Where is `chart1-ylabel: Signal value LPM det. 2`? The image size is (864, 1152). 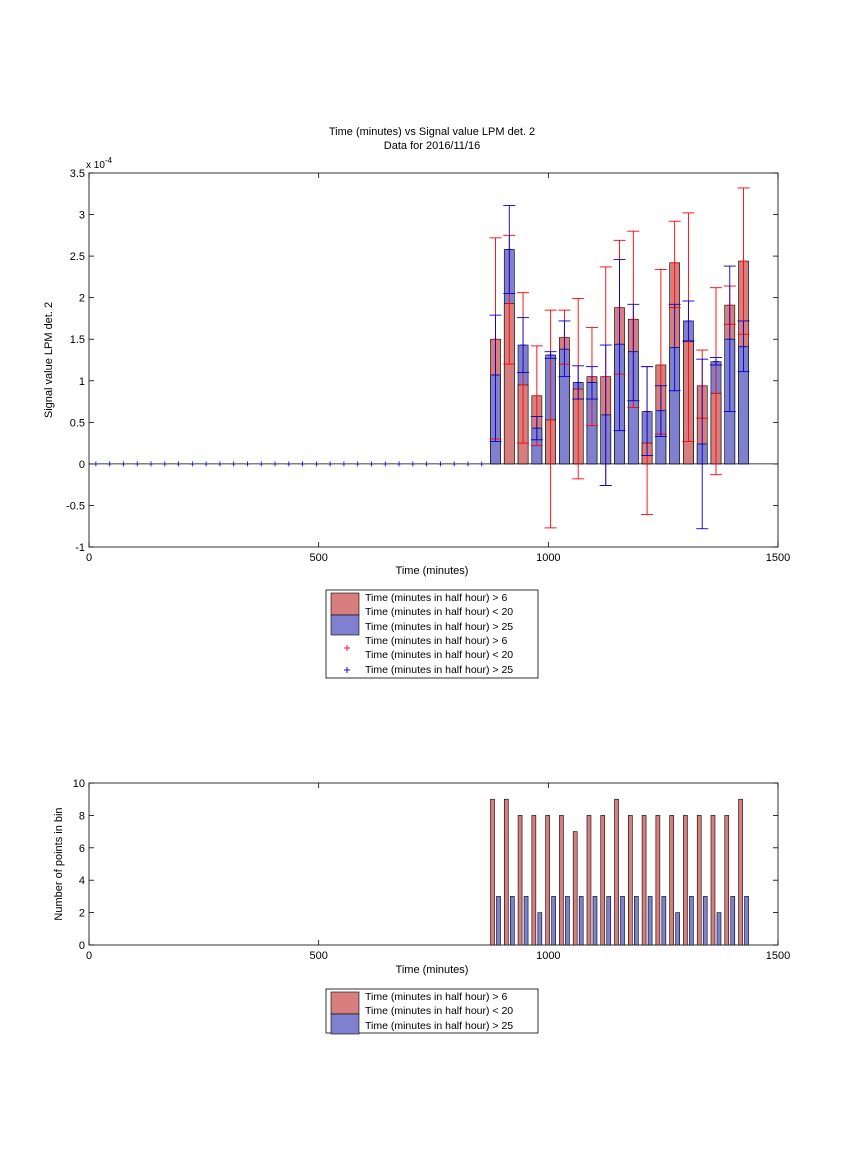 chart1-ylabel: Signal value LPM det. 2 is located at coordinates (49, 360).